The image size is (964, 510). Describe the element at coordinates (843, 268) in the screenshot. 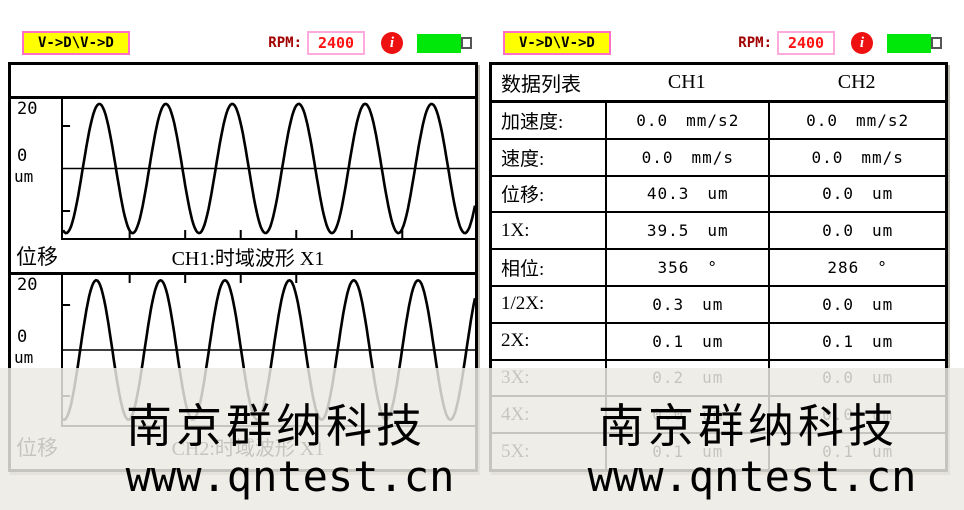

I see `value: 286` at that location.